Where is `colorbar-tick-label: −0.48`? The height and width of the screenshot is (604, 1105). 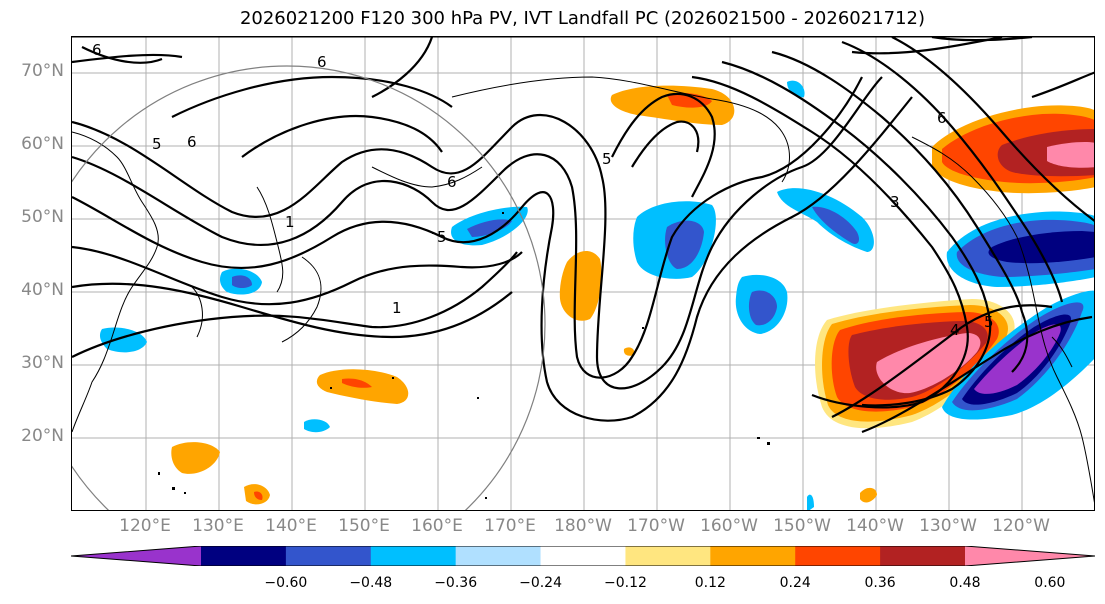 colorbar-tick-label: −0.48 is located at coordinates (371, 583).